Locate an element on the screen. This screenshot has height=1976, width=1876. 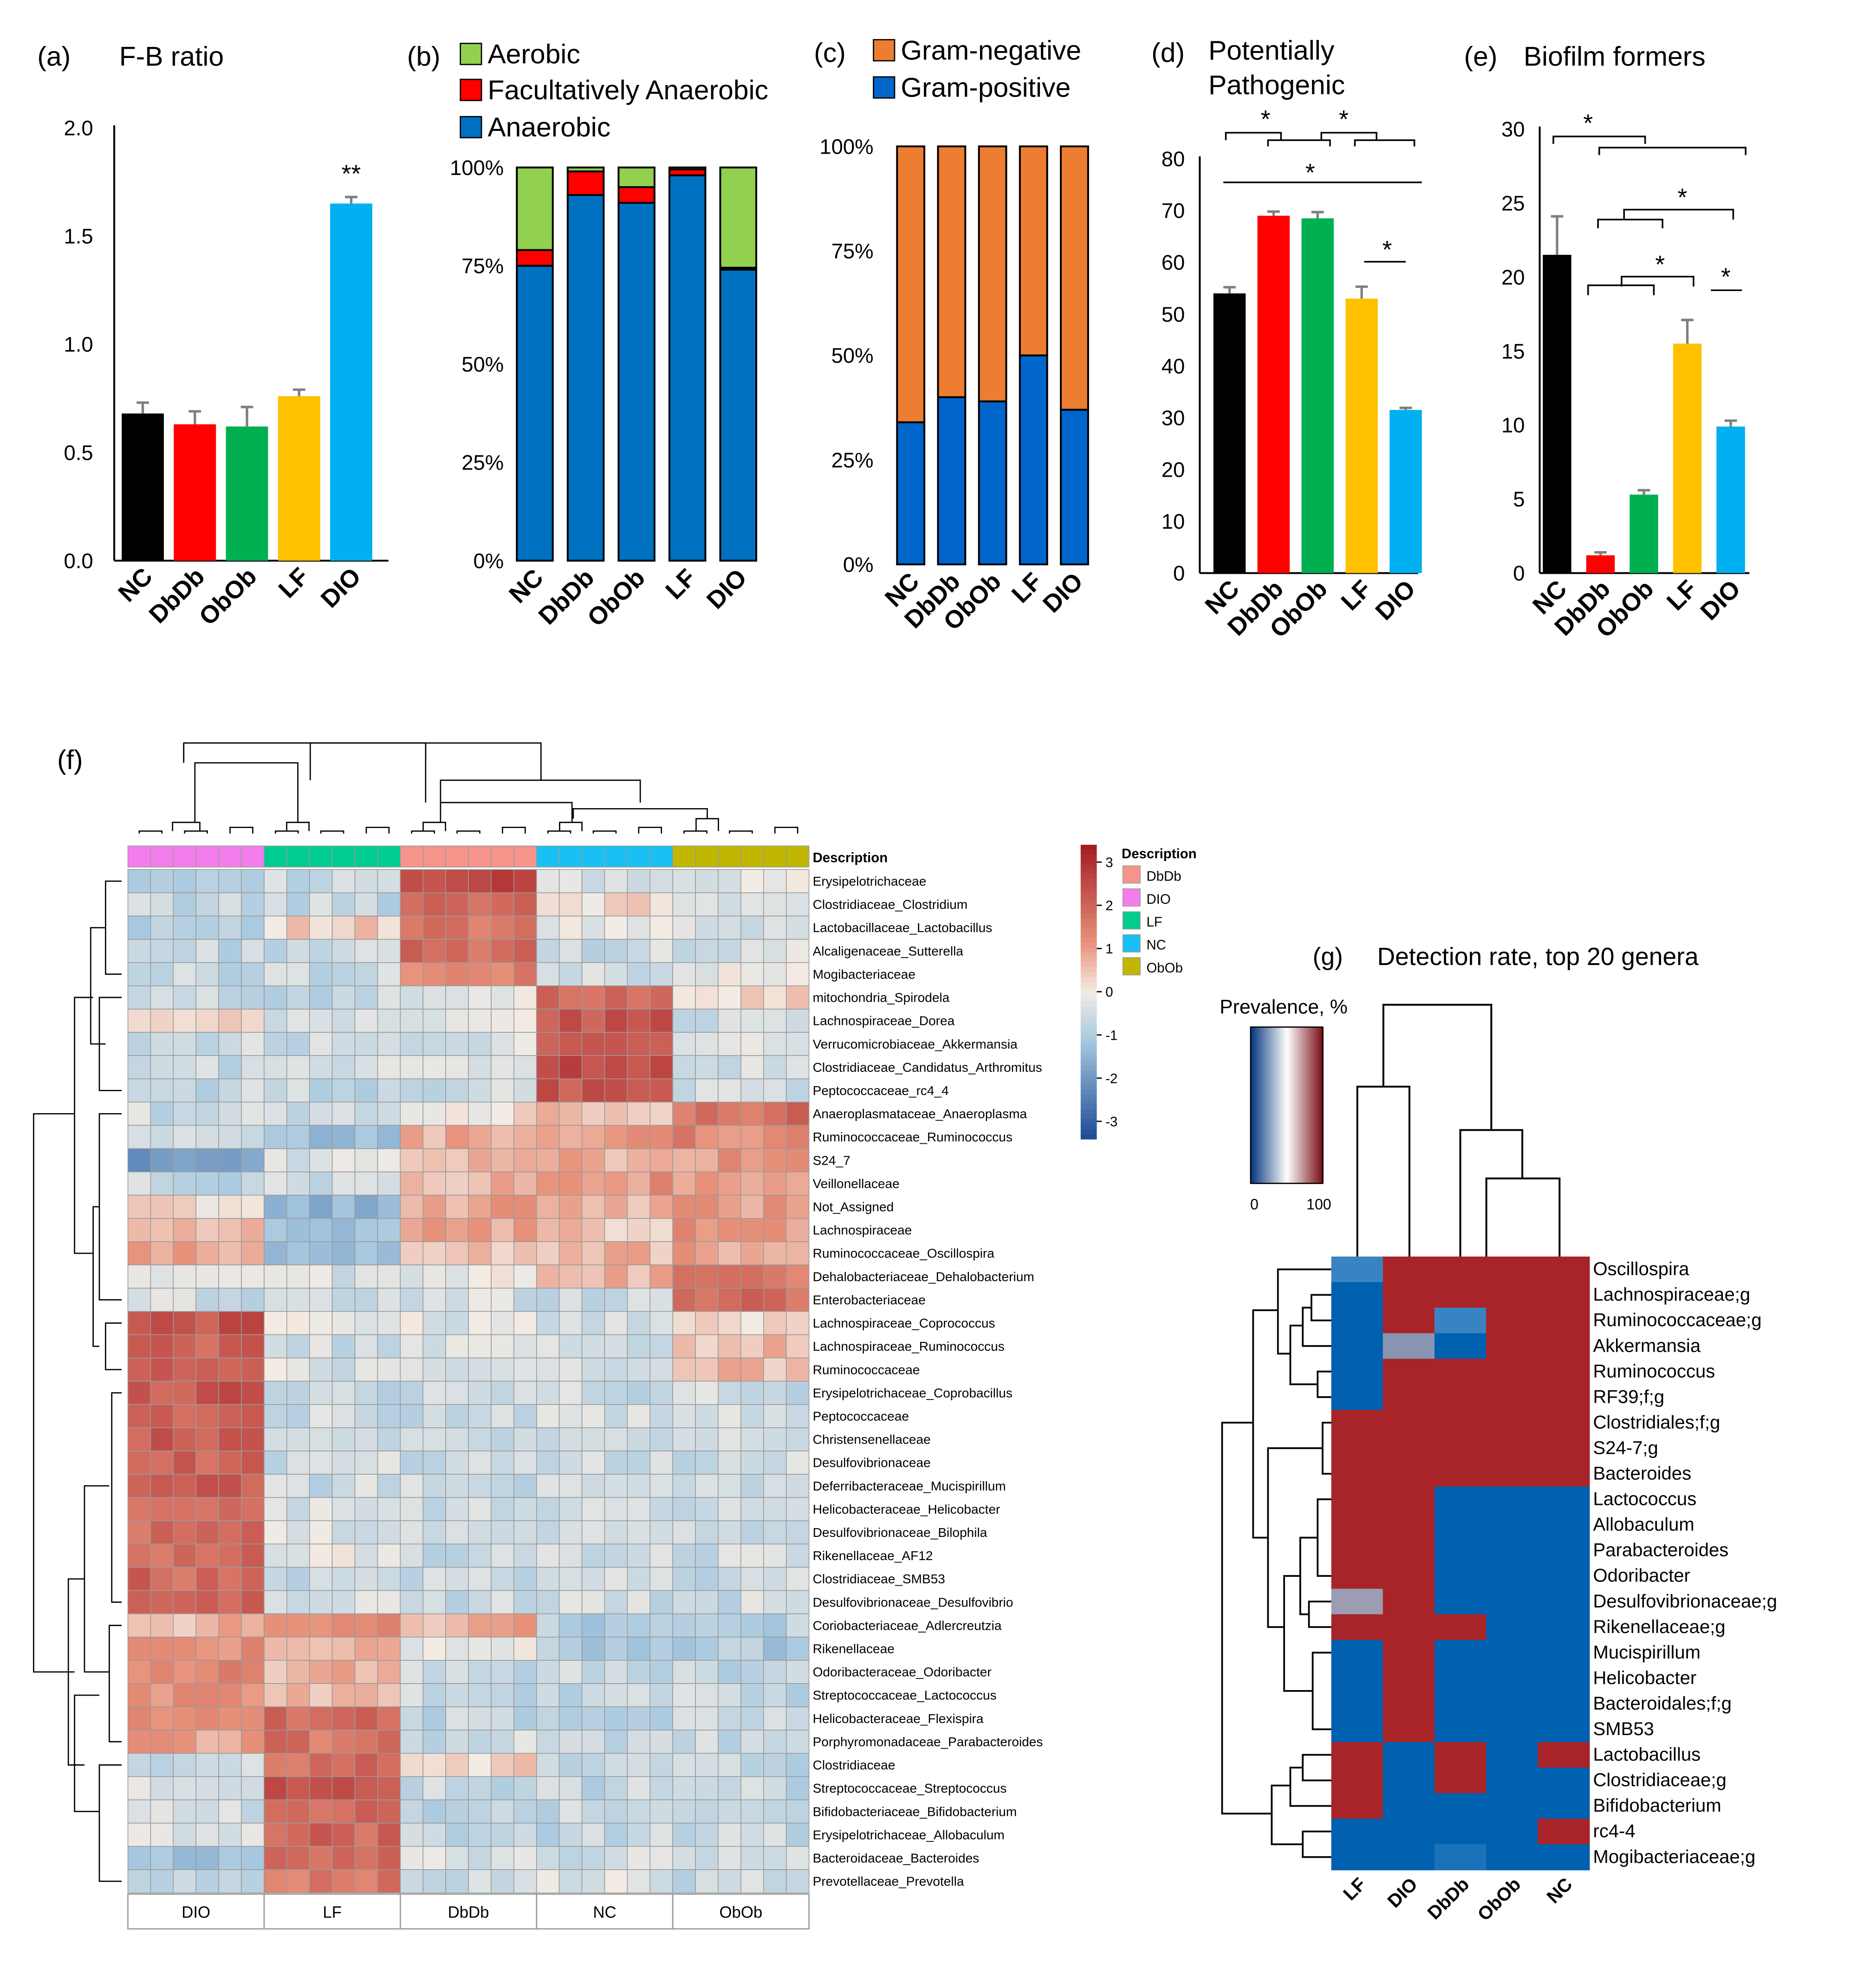
bar-lf is located at coordinates (1361, 436).